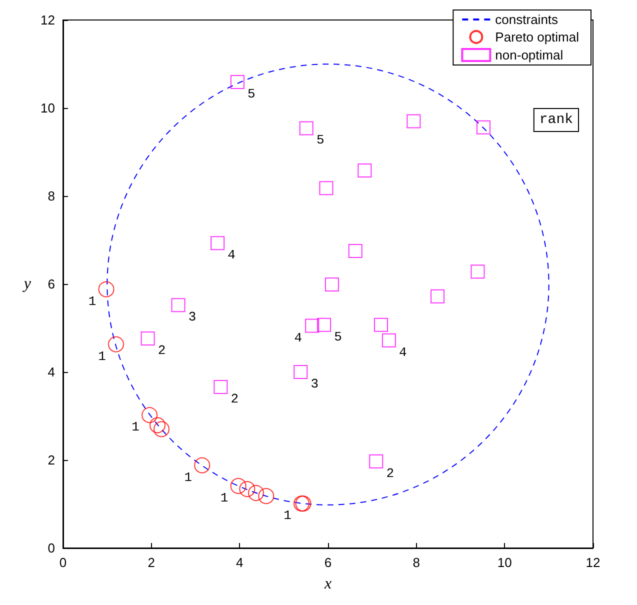  What do you see at coordinates (537, 37) in the screenshot?
I see `legend-label: Pareto optimal` at bounding box center [537, 37].